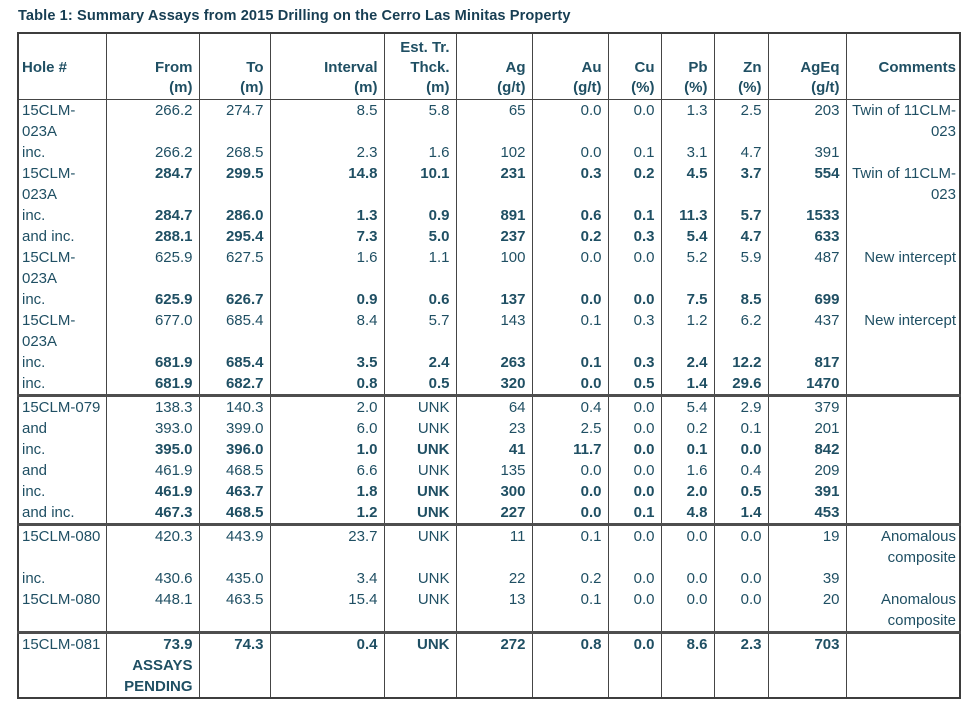 Image resolution: width=980 pixels, height=706 pixels. Describe the element at coordinates (419, 184) in the screenshot. I see `cell-thck: 10.1` at that location.